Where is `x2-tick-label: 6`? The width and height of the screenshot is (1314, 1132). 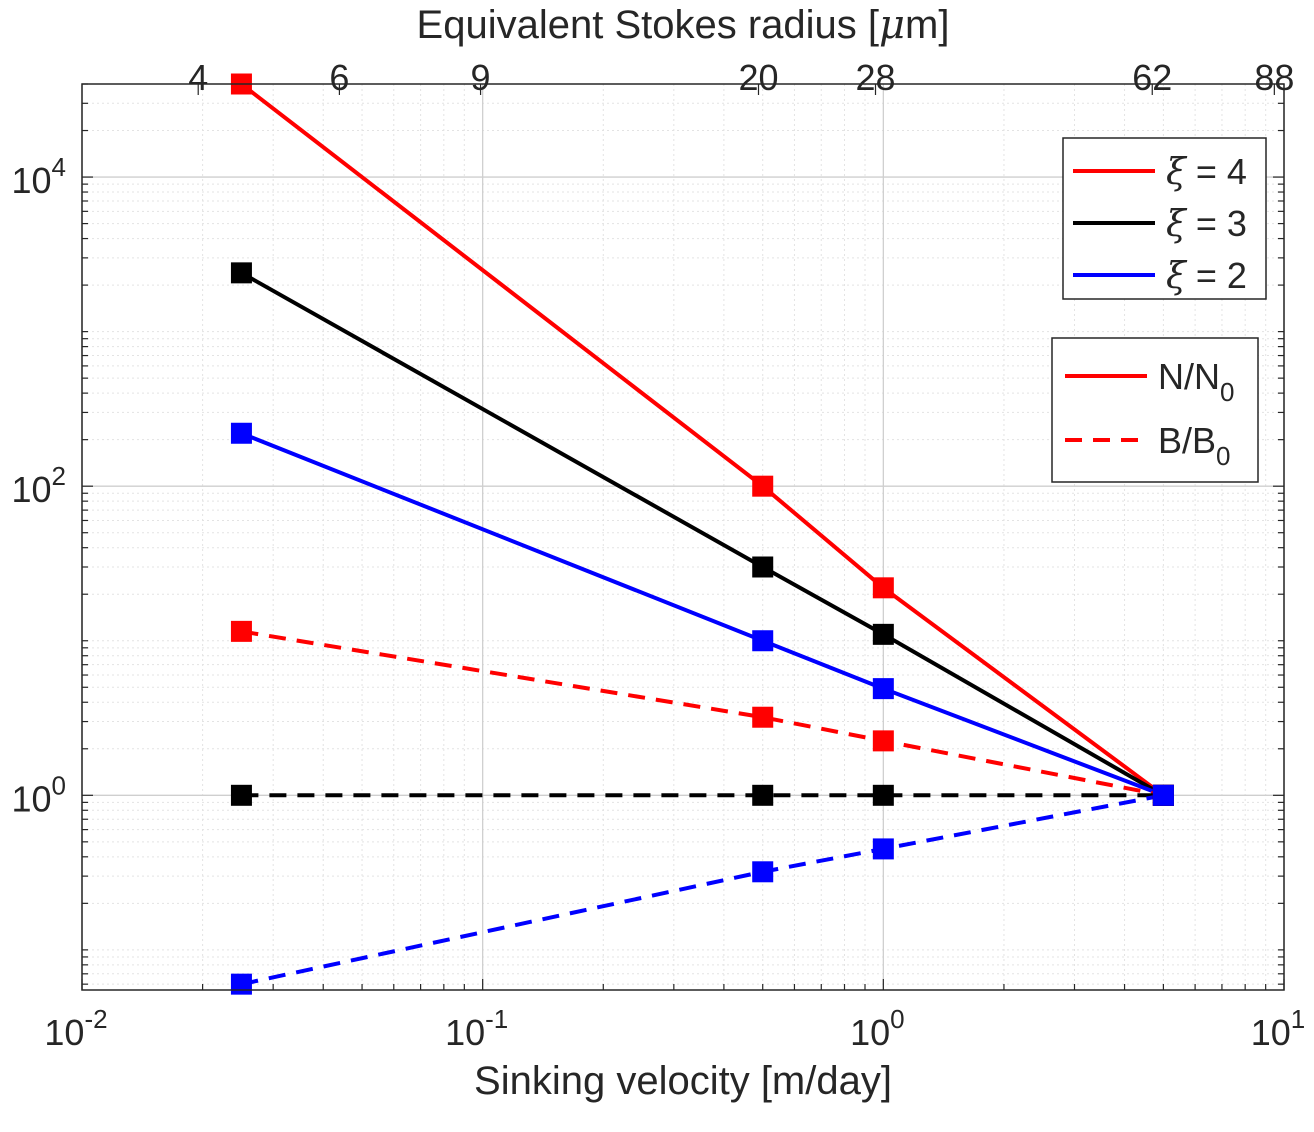
x2-tick-label: 6 is located at coordinates (339, 77).